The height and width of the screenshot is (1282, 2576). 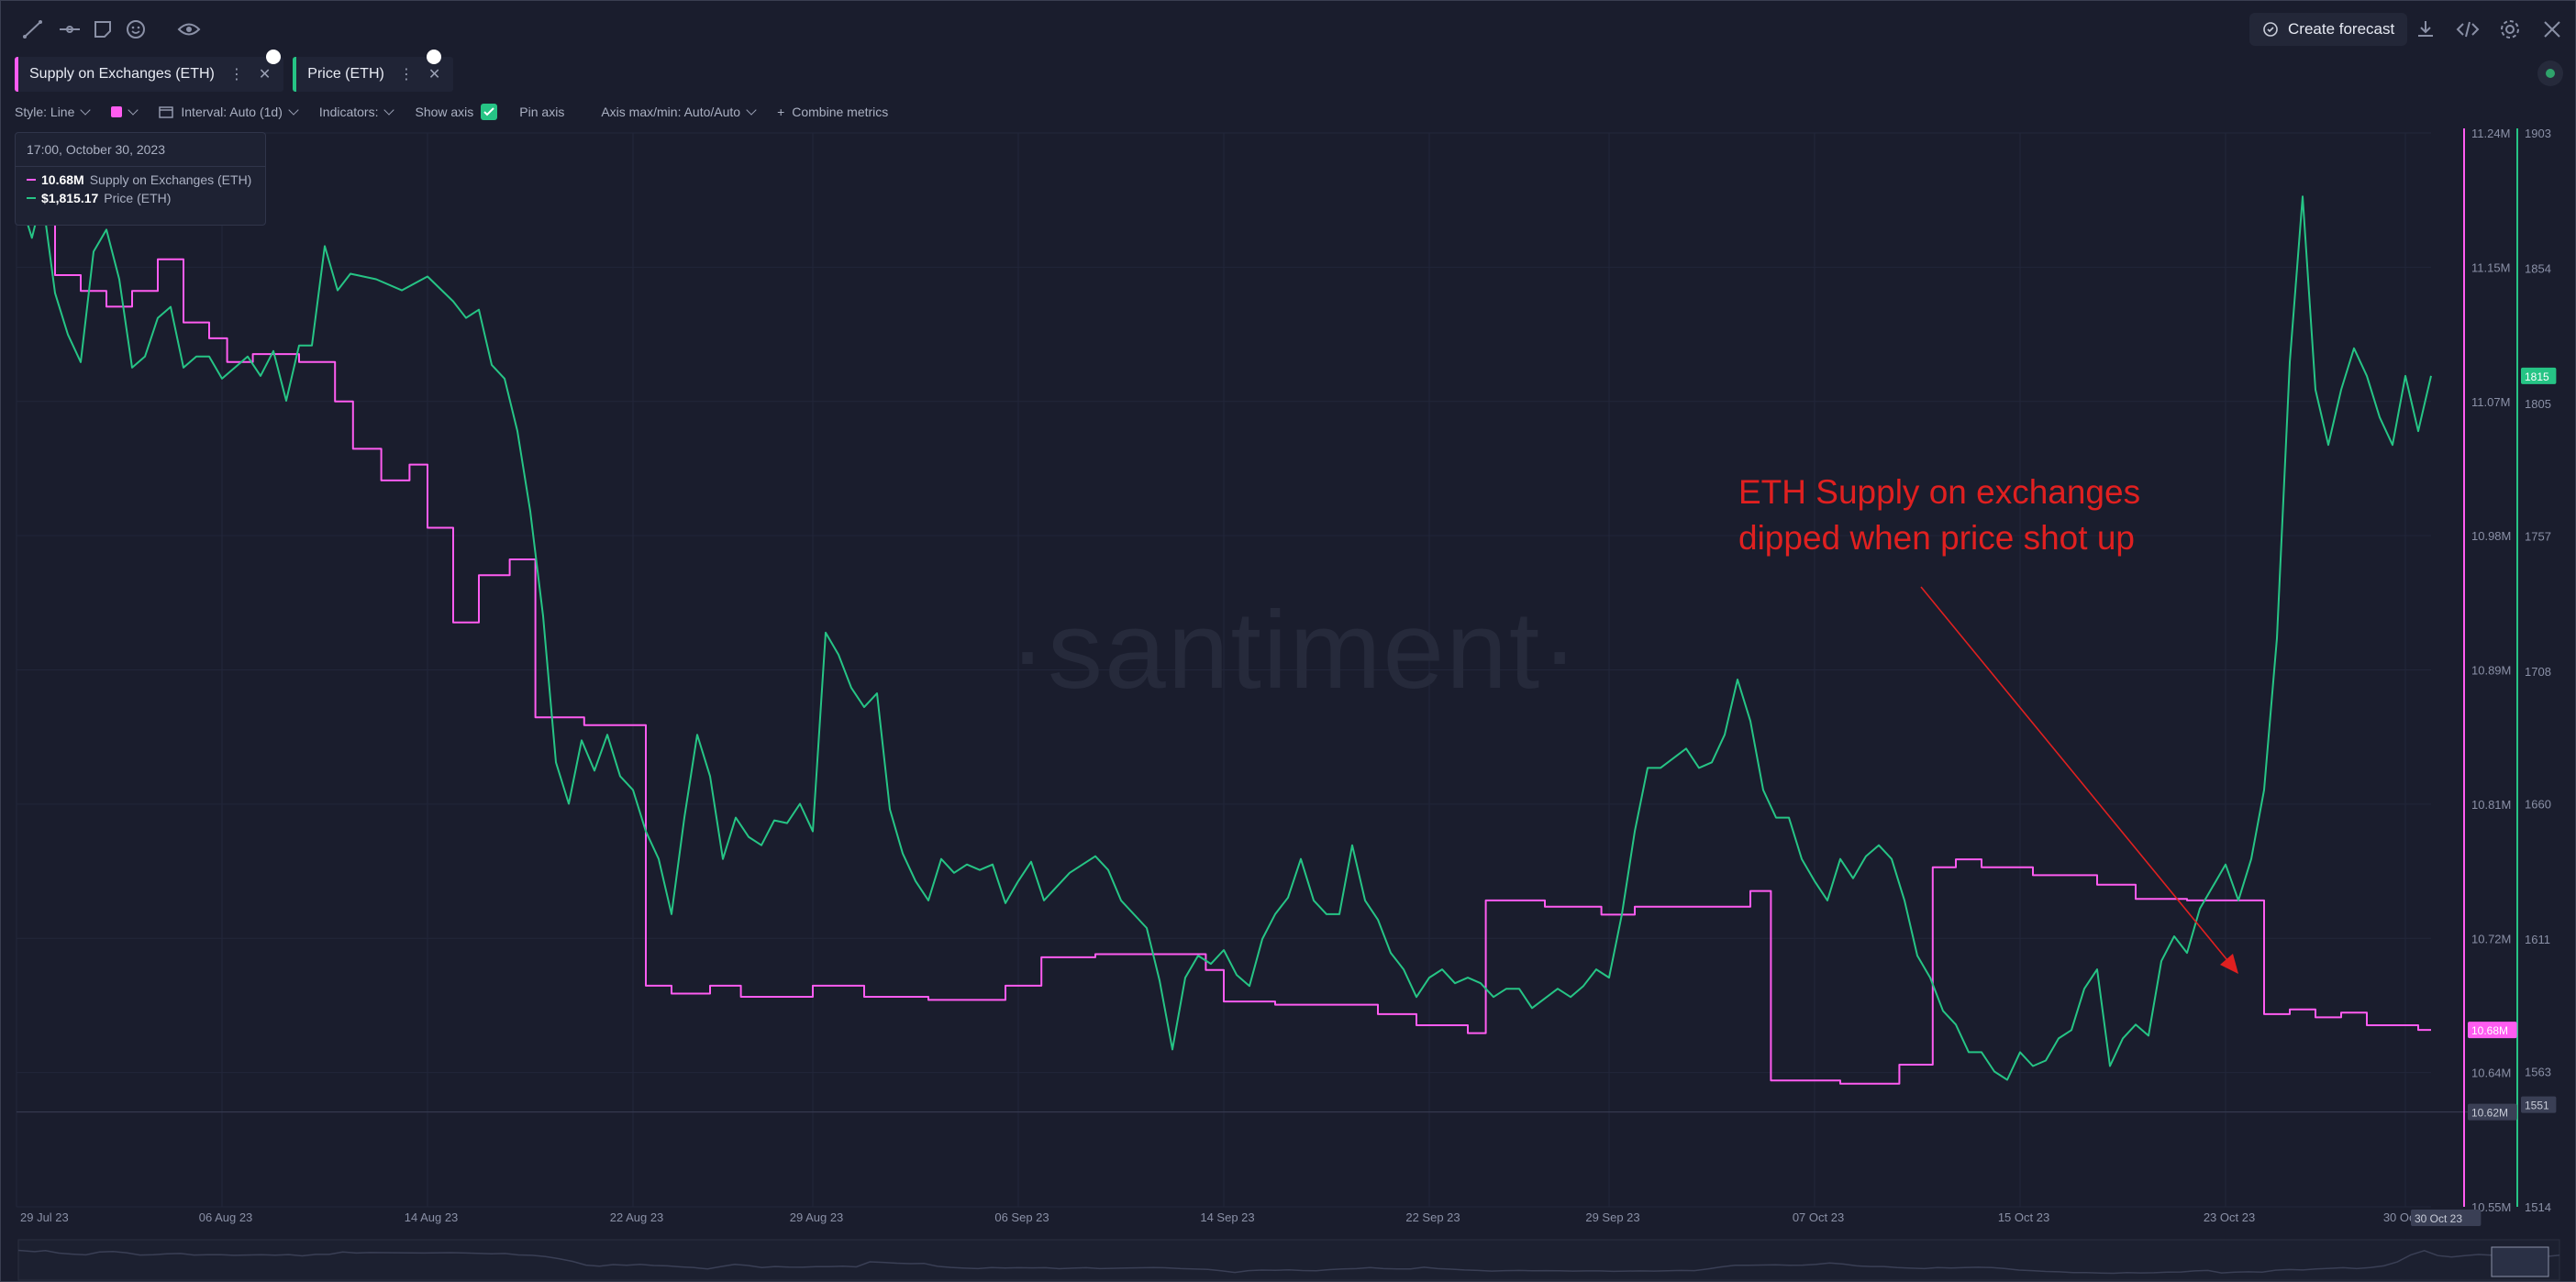 I want to click on plus-icon: +, so click(x=781, y=112).